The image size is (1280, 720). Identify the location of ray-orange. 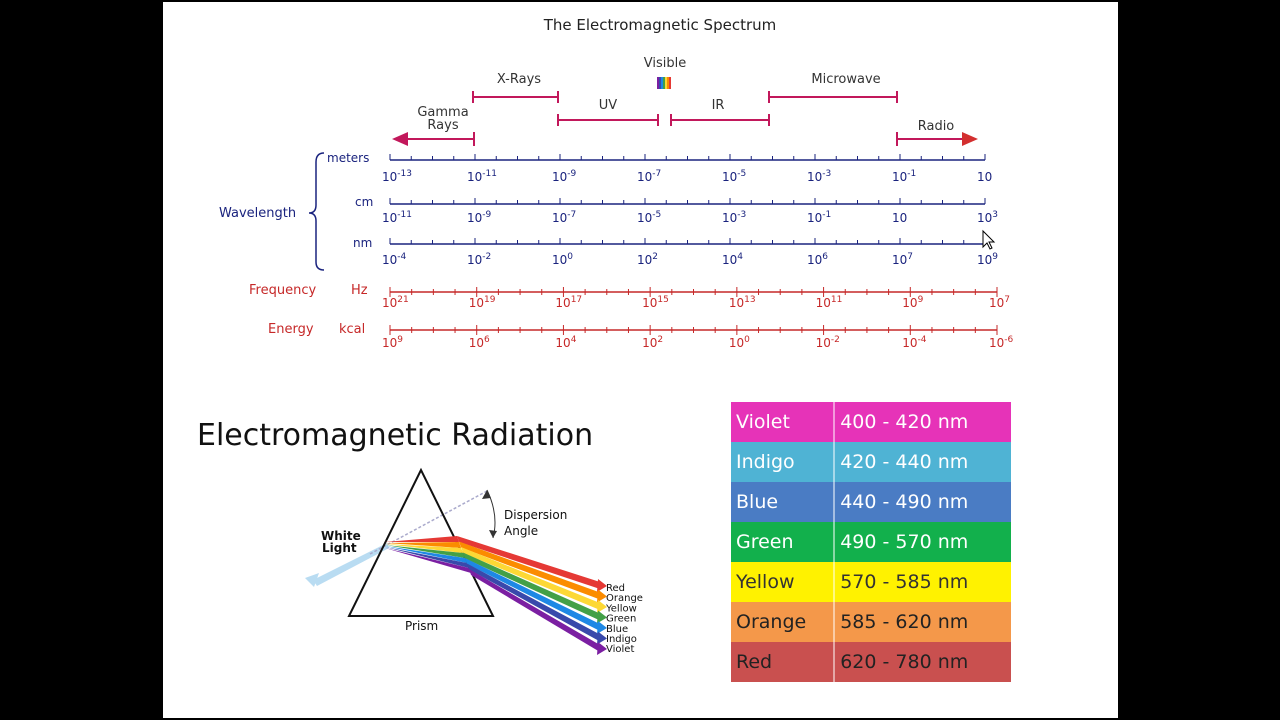
(529, 570).